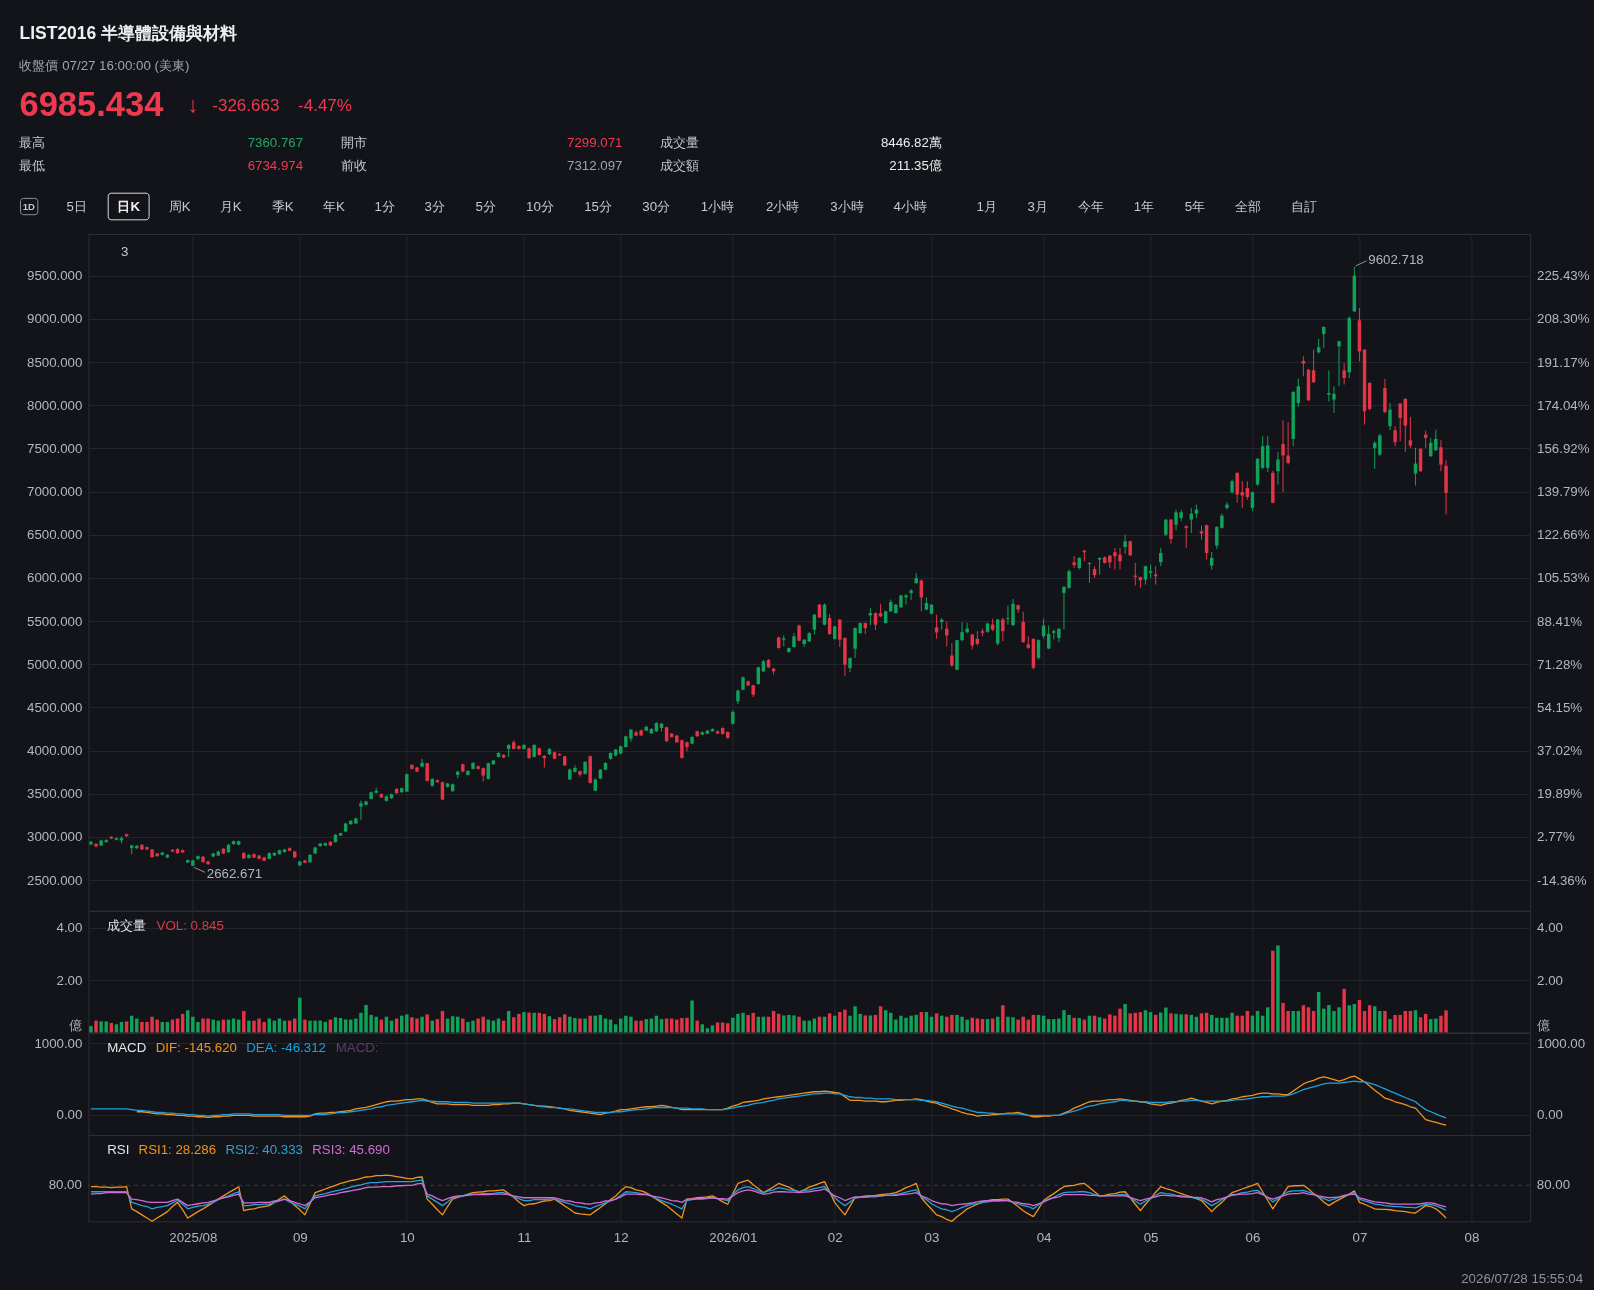  I want to click on text: 日K, so click(129, 206).